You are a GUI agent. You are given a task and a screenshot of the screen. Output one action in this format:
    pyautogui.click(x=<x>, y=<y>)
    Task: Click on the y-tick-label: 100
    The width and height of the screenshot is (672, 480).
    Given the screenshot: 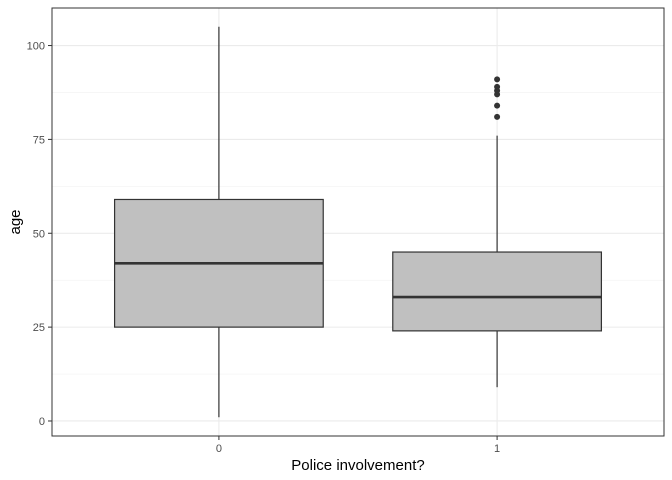 What is the action you would take?
    pyautogui.click(x=36, y=47)
    